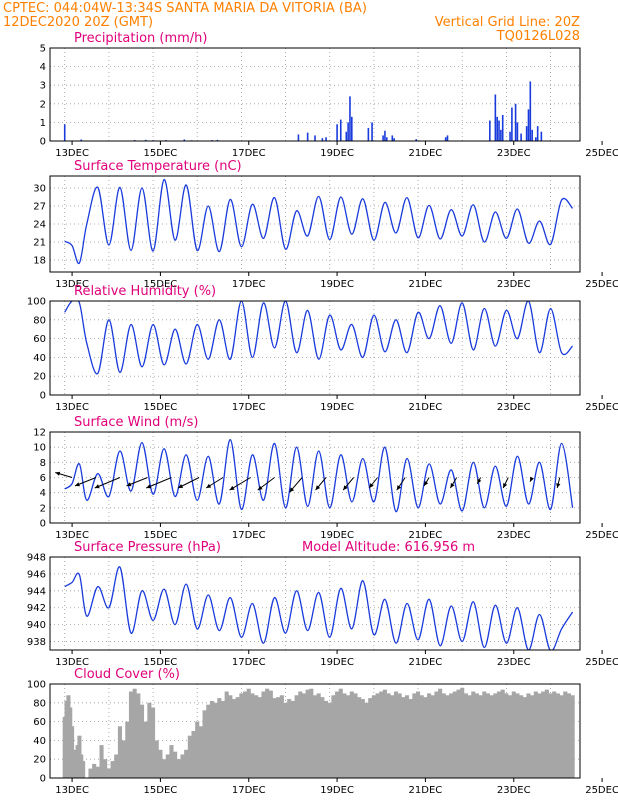  Describe the element at coordinates (72, 284) in the screenshot. I see `temp-x-tick-label: 13DEC` at that location.